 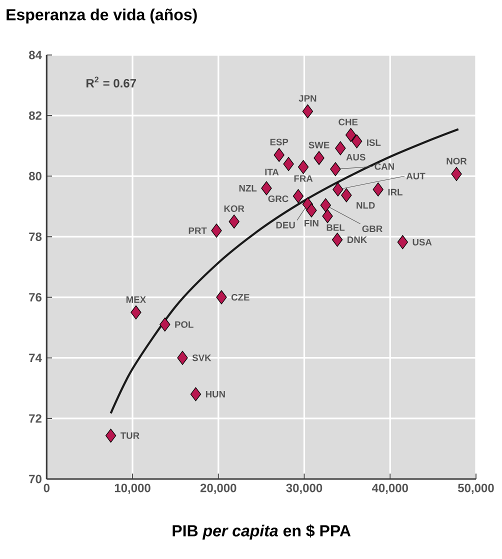 What do you see at coordinates (384, 166) in the screenshot?
I see `annotation: CAN` at bounding box center [384, 166].